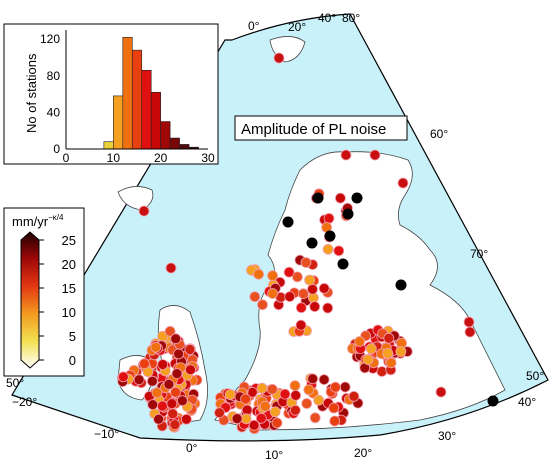 The height and width of the screenshot is (467, 550). Describe the element at coordinates (274, 455) in the screenshot. I see `lon-label-10: 10°` at that location.